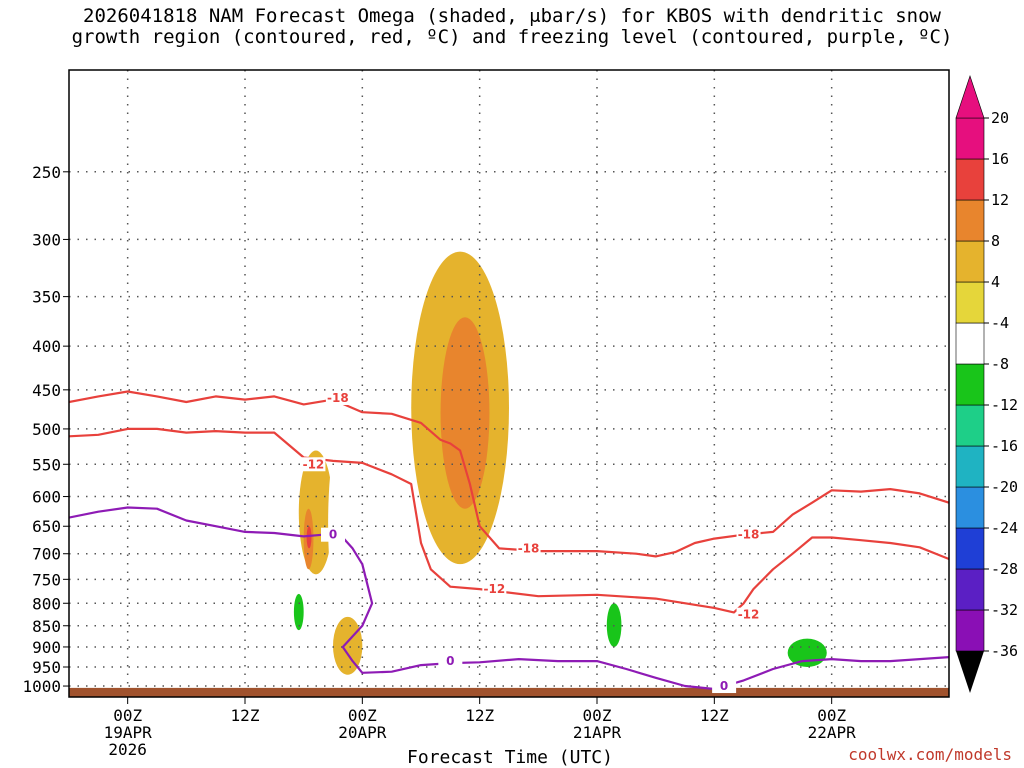  I want to click on y-tick-label: 1000, so click(41, 686).